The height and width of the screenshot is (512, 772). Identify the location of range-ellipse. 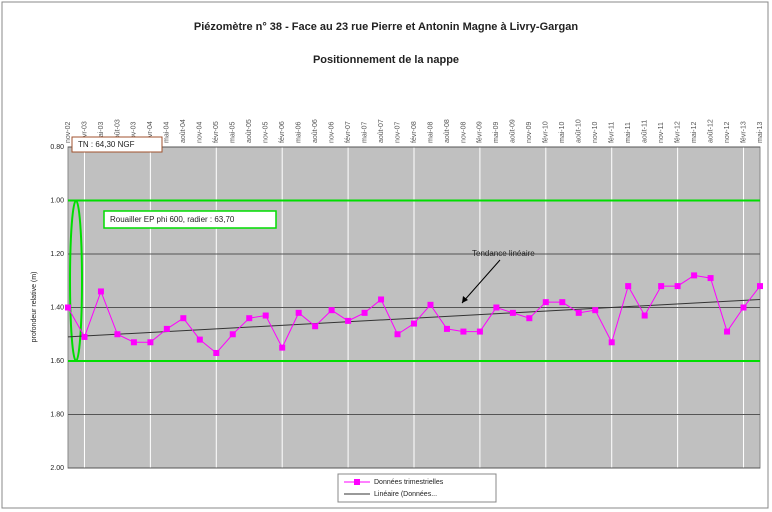
(76, 280).